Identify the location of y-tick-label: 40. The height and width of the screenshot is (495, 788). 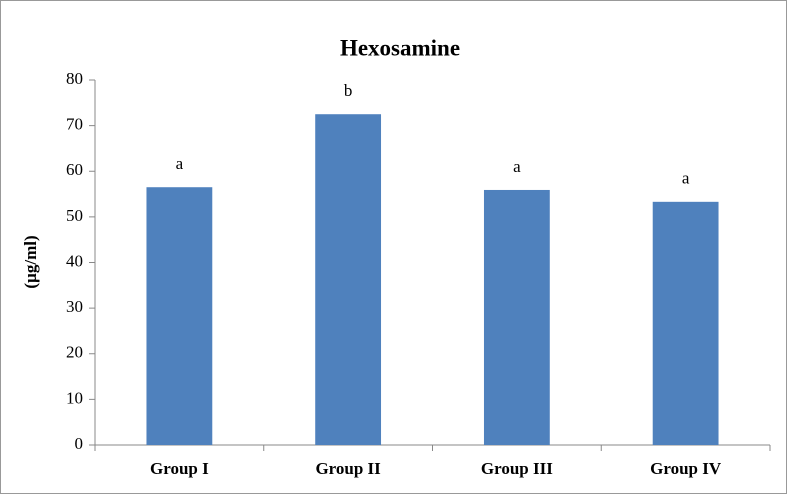
(74, 260).